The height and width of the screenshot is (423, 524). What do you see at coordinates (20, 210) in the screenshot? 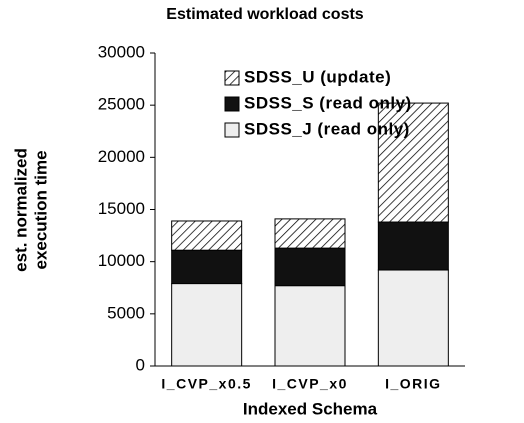
I see `y-axis-label: est. normalized` at bounding box center [20, 210].